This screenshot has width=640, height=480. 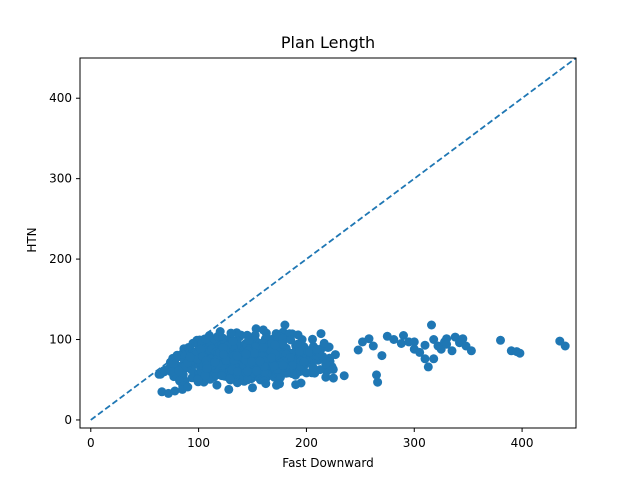 I want to click on y-tick-label: 200, so click(x=60, y=259).